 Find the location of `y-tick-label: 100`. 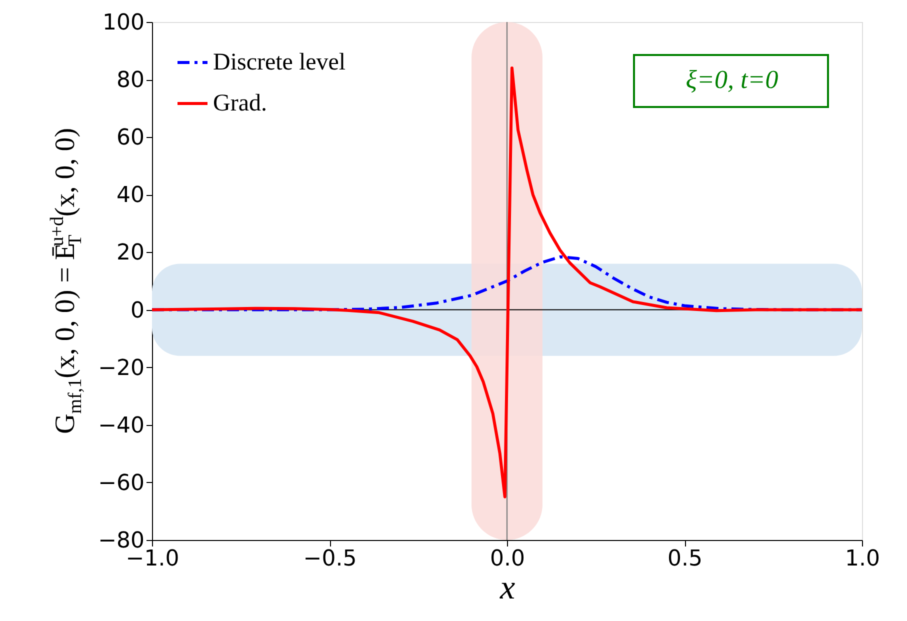

y-tick-label: 100 is located at coordinates (123, 23).